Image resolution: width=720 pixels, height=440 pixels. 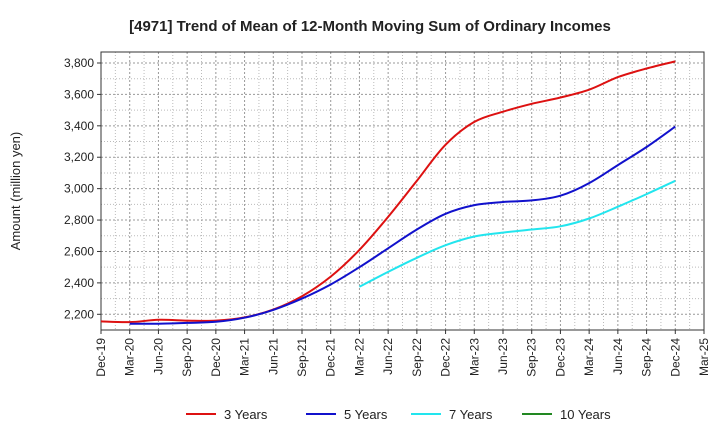 I want to click on x-tick-label: Dec-23, so click(x=560, y=357).